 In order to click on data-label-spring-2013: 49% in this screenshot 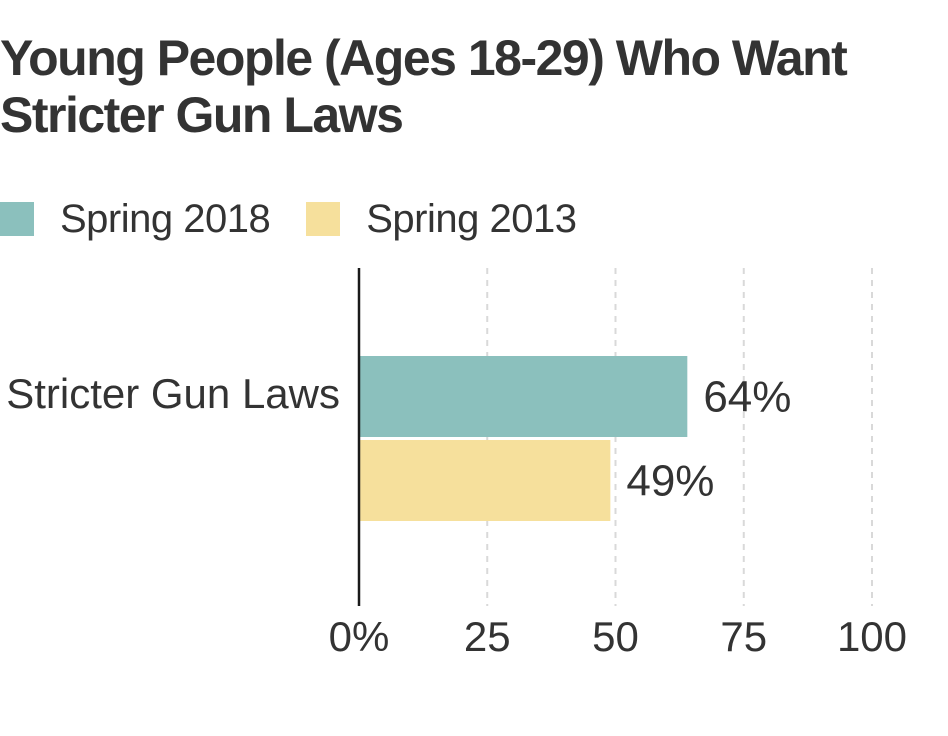, I will do `click(670, 481)`.